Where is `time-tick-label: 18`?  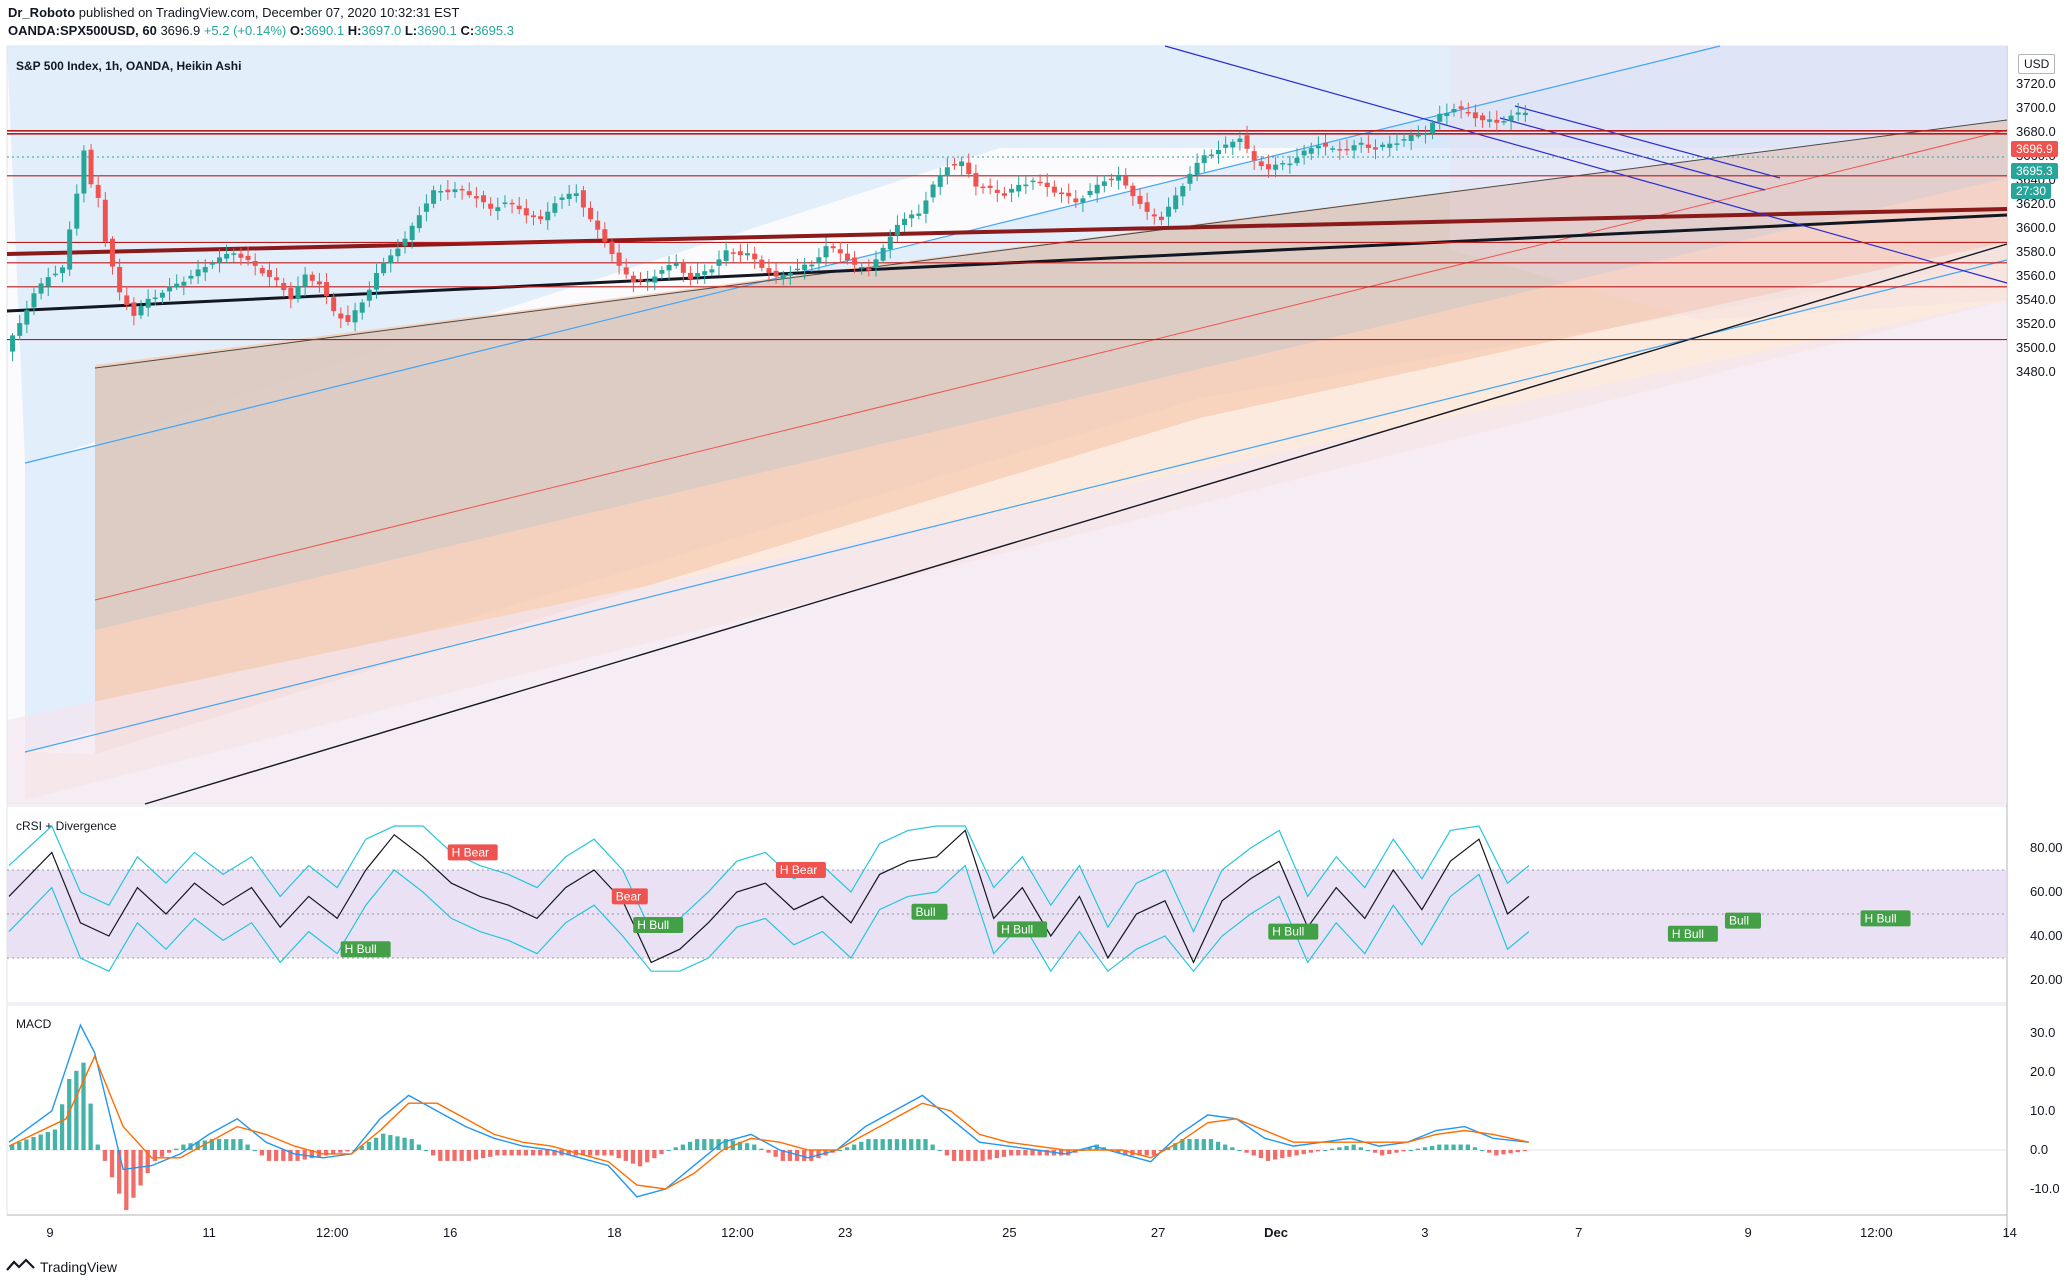 time-tick-label: 18 is located at coordinates (614, 1232).